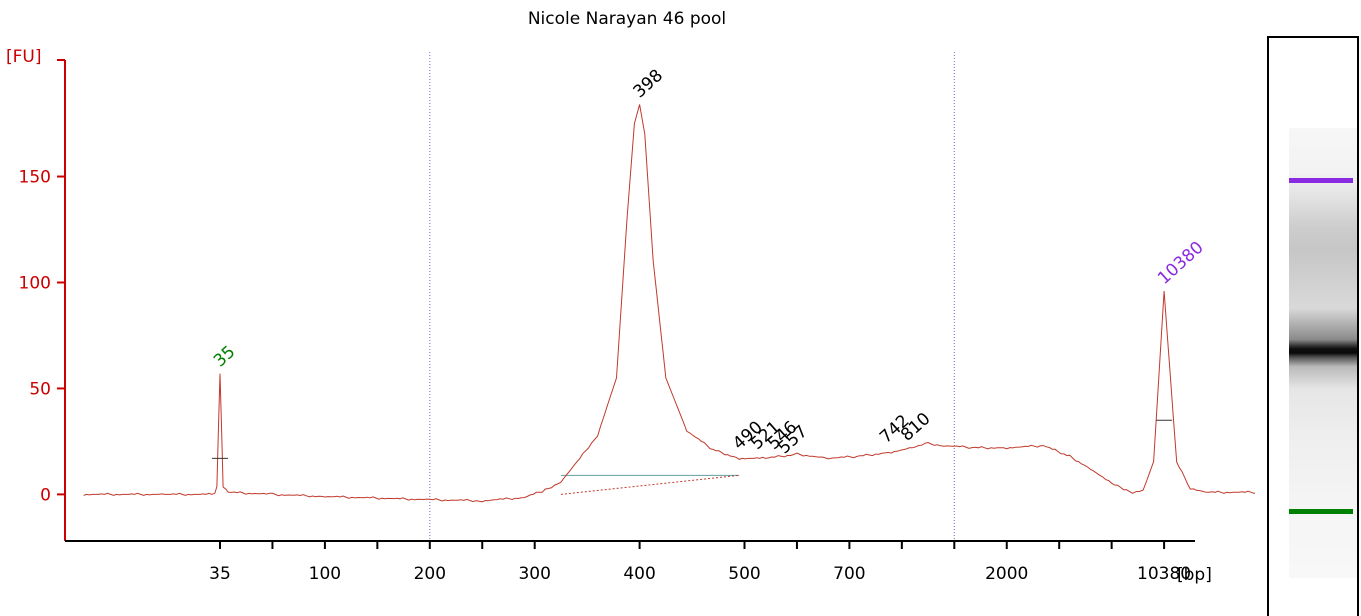 This screenshot has height=616, width=1361. What do you see at coordinates (325, 574) in the screenshot?
I see `x-tick-label-100: 100` at bounding box center [325, 574].